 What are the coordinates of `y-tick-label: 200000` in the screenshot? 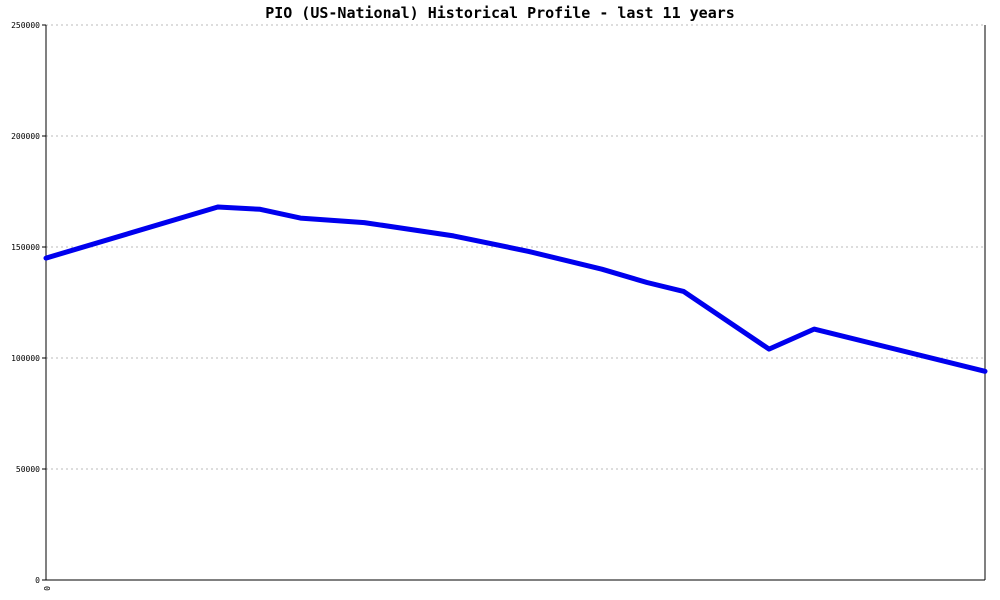 It's located at (25, 136).